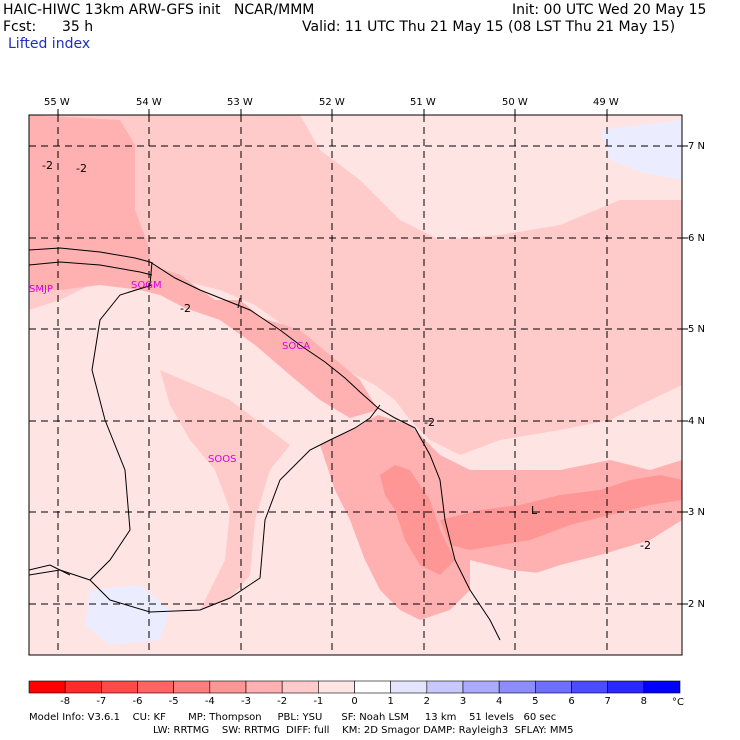 Image resolution: width=740 pixels, height=740 pixels. I want to click on field-shade-interior-pink, so click(225, 490).